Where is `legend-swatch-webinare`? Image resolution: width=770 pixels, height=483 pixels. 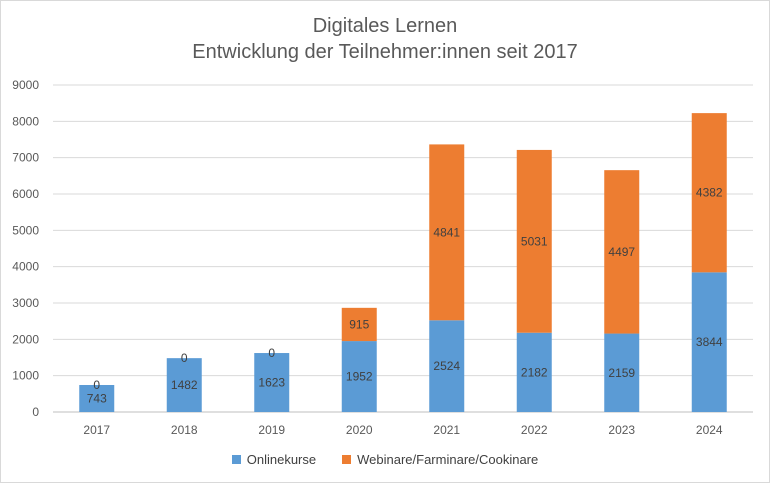 legend-swatch-webinare is located at coordinates (347, 459).